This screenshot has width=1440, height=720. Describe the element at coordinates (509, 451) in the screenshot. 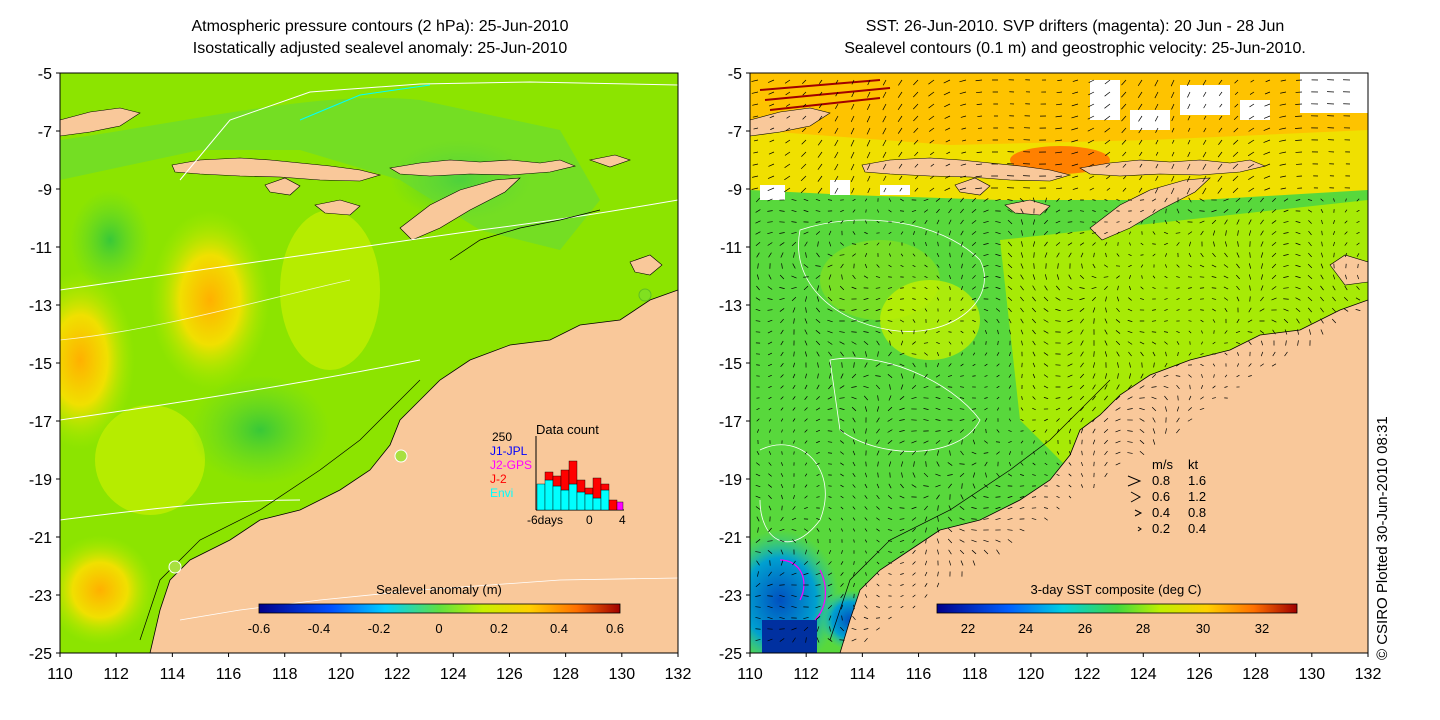

I see `legend-j1-jpl: J1-JPL` at that location.